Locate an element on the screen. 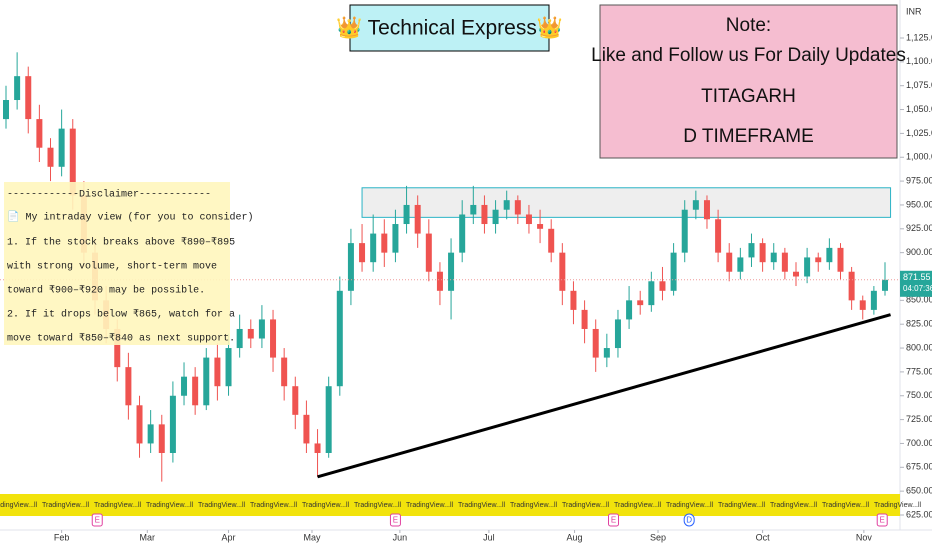  disclaimer-line: ------------Disclaimer------------ is located at coordinates (109, 195).